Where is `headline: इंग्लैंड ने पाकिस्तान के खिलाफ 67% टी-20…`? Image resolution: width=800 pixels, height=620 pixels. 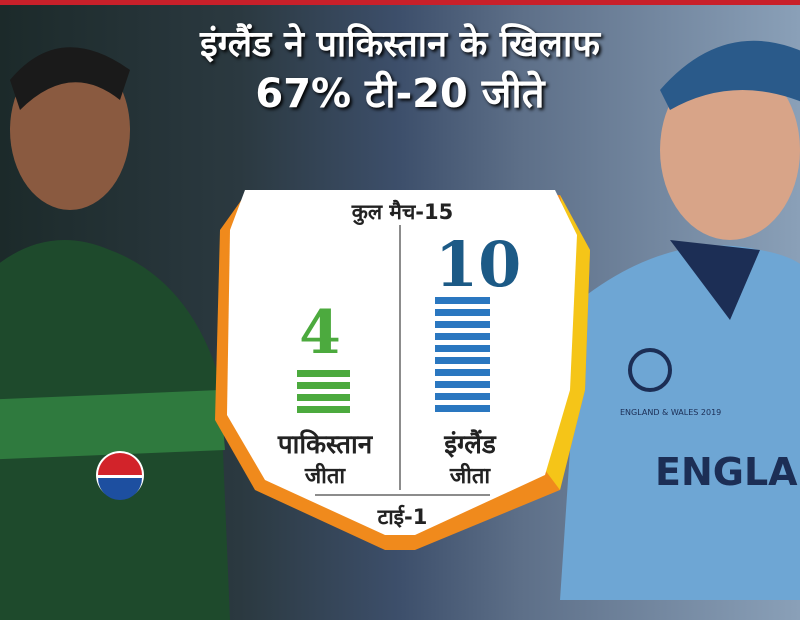 headline: इंग्लैंड ने पाकिस्तान के खिलाफ 67% टी-20… is located at coordinates (400, 71).